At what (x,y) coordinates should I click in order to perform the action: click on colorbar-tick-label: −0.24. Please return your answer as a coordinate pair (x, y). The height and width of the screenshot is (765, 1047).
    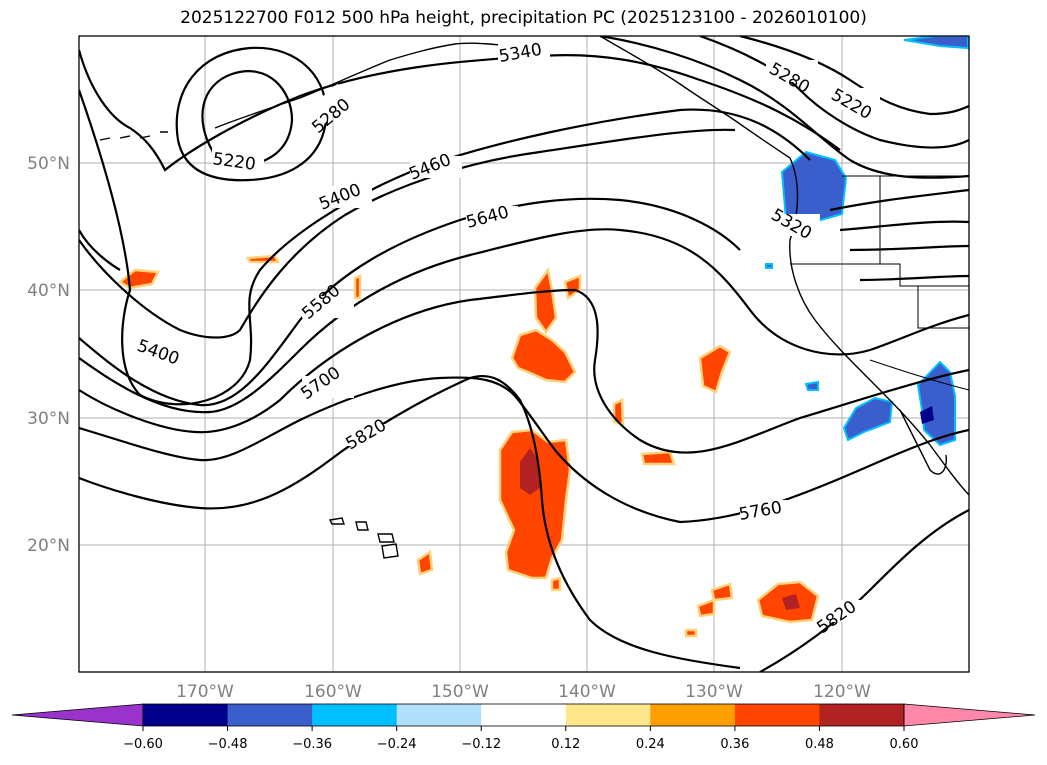
    Looking at the image, I should click on (397, 744).